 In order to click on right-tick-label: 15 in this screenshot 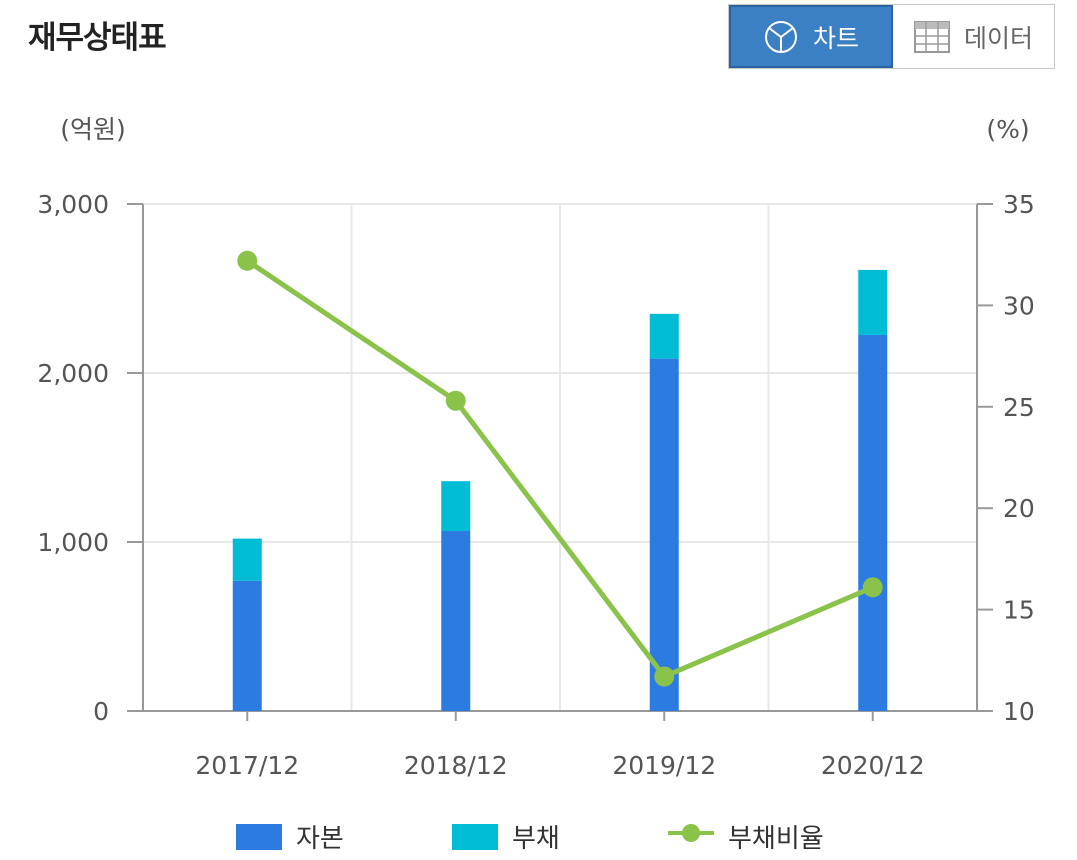, I will do `click(1019, 610)`.